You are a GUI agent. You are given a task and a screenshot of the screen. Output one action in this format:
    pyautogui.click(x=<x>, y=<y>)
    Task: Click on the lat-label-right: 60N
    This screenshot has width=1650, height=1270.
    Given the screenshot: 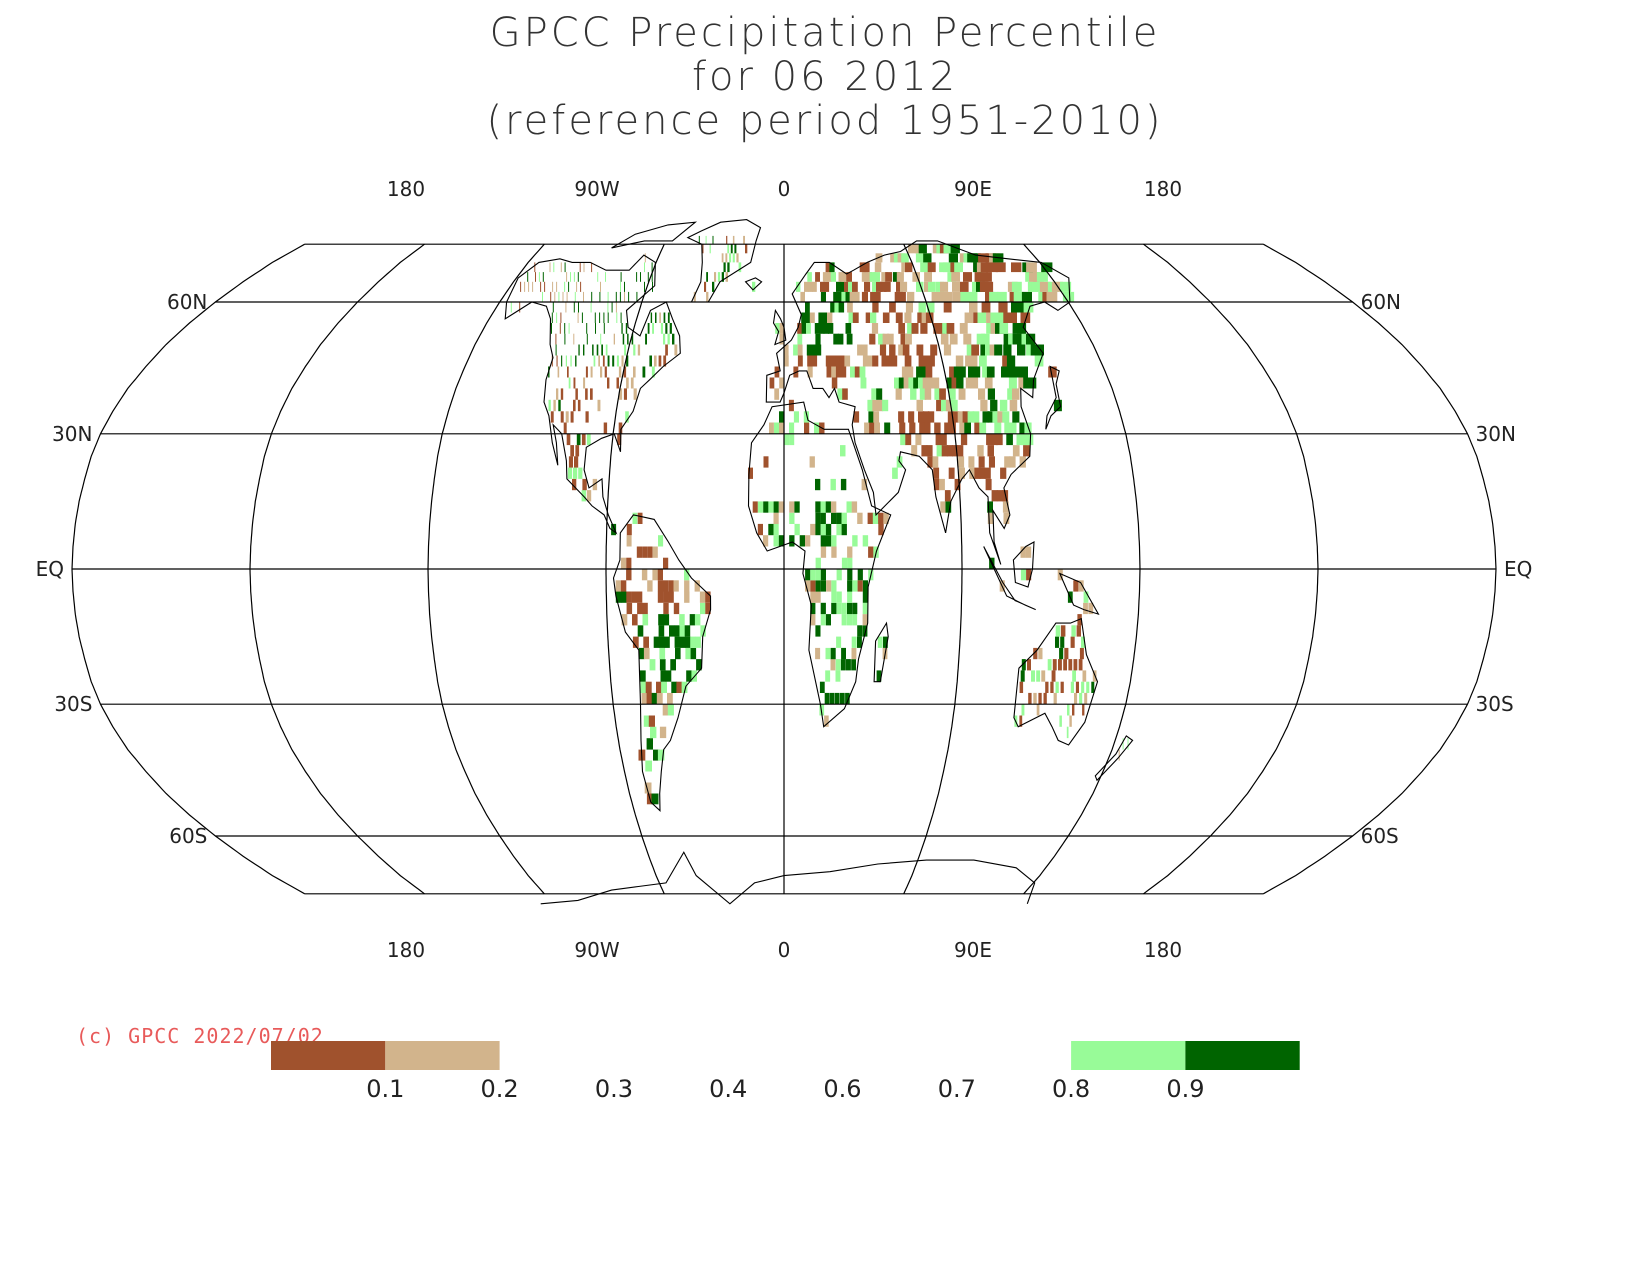 What is the action you would take?
    pyautogui.click(x=1381, y=302)
    